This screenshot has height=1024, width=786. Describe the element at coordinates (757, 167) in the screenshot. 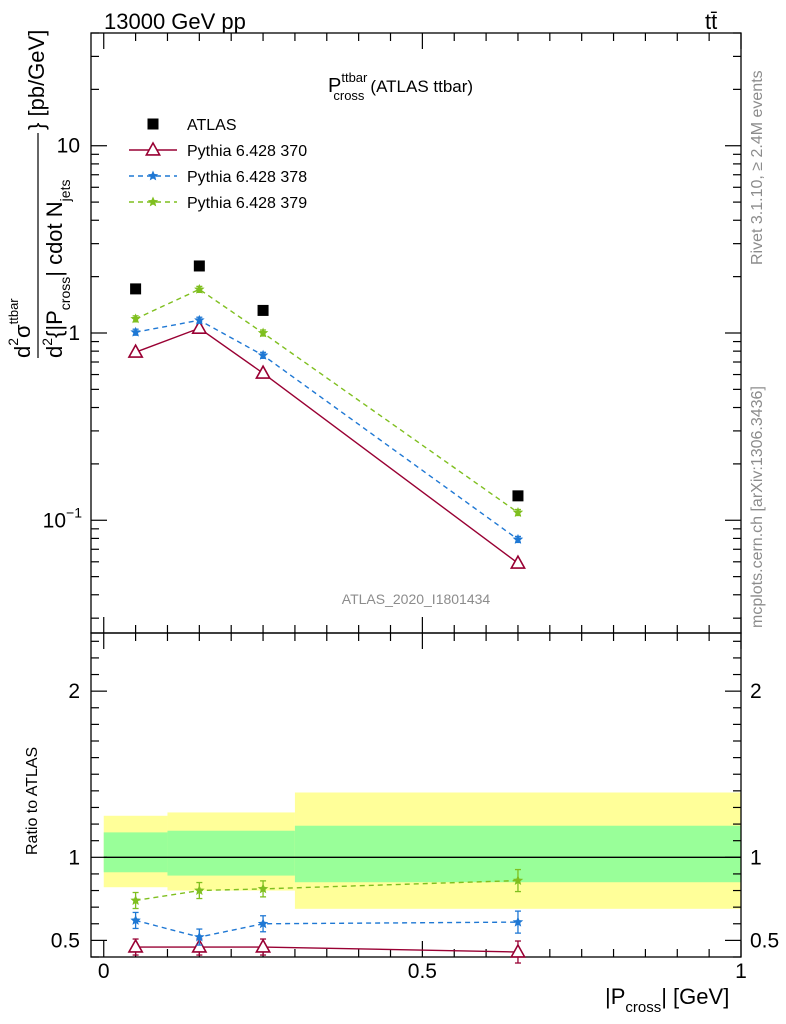

I see `rivet-version-label: Rivet 3.1.10, ≥ 2.4M events` at that location.